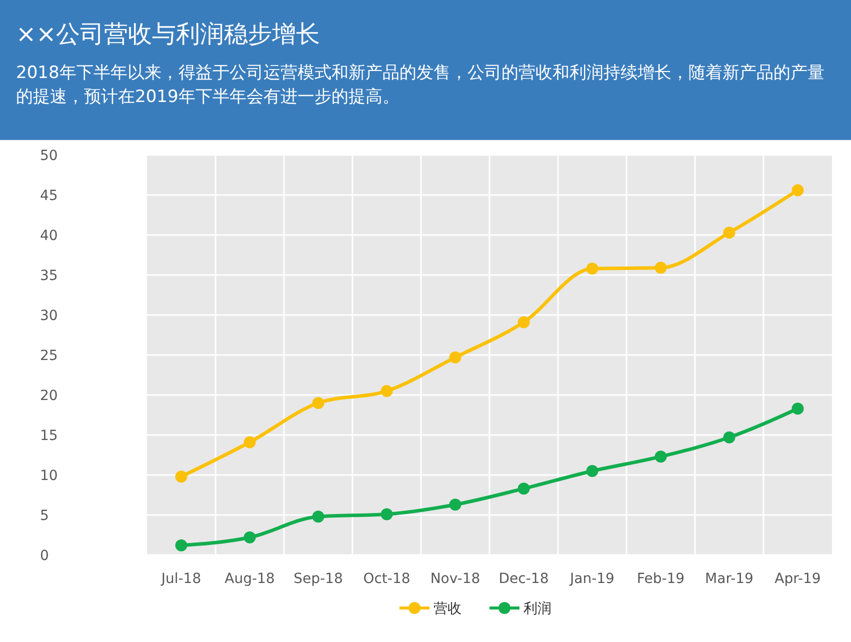 This screenshot has width=851, height=642. I want to click on x-tick-label: Sep-18, so click(318, 579).